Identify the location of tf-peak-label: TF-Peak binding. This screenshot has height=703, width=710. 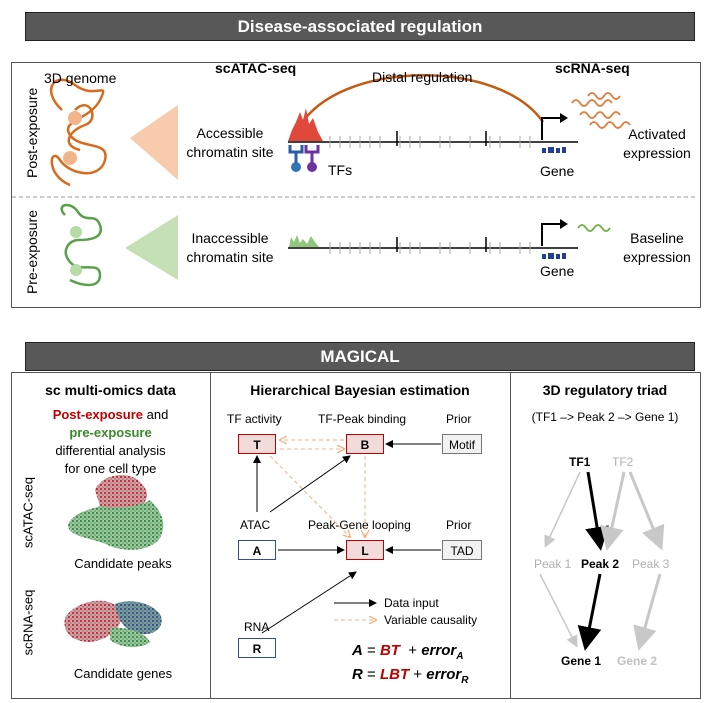
(362, 419).